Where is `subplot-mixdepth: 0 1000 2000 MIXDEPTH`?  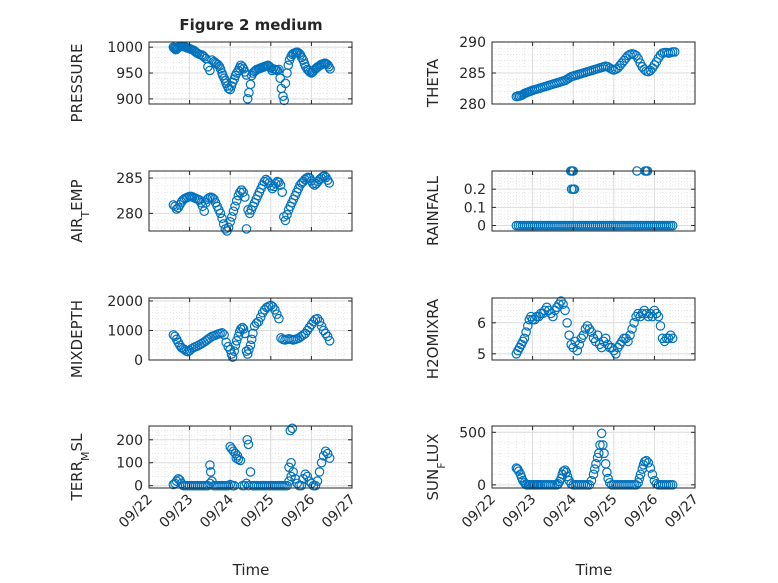 subplot-mixdepth: 0 1000 2000 MIXDEPTH is located at coordinates (210, 336).